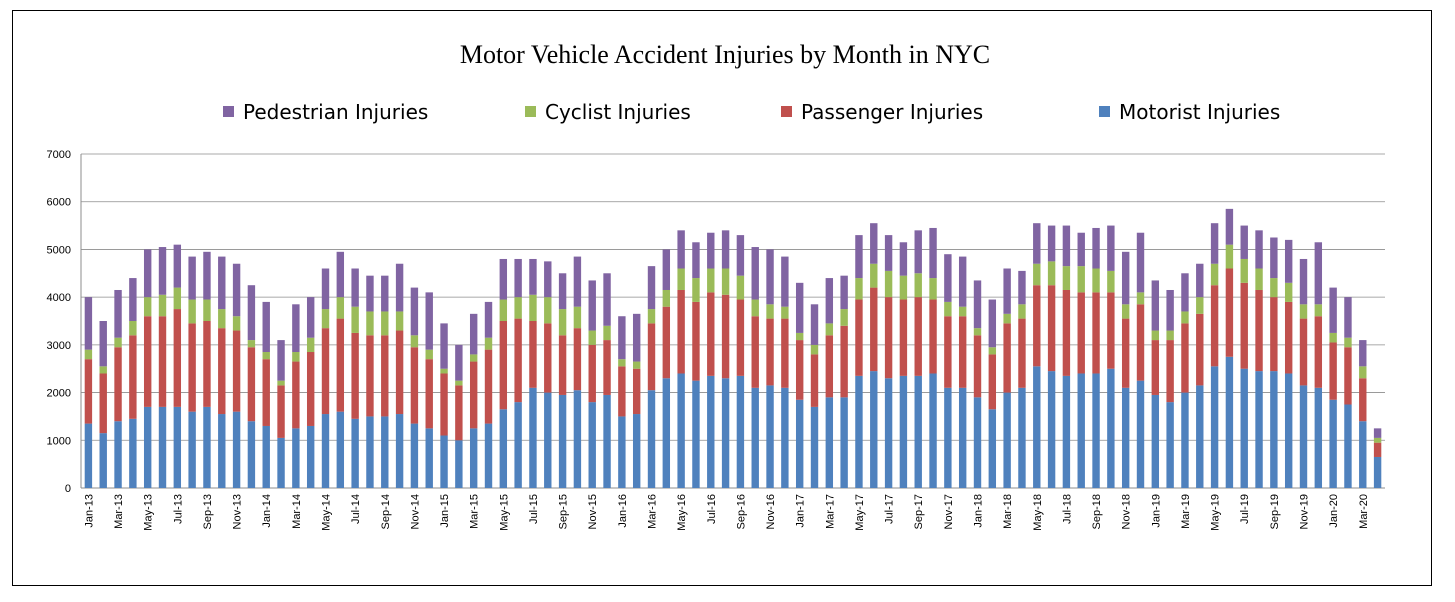  Describe the element at coordinates (1245, 509) in the screenshot. I see `x-tick-label: Jul-19` at that location.